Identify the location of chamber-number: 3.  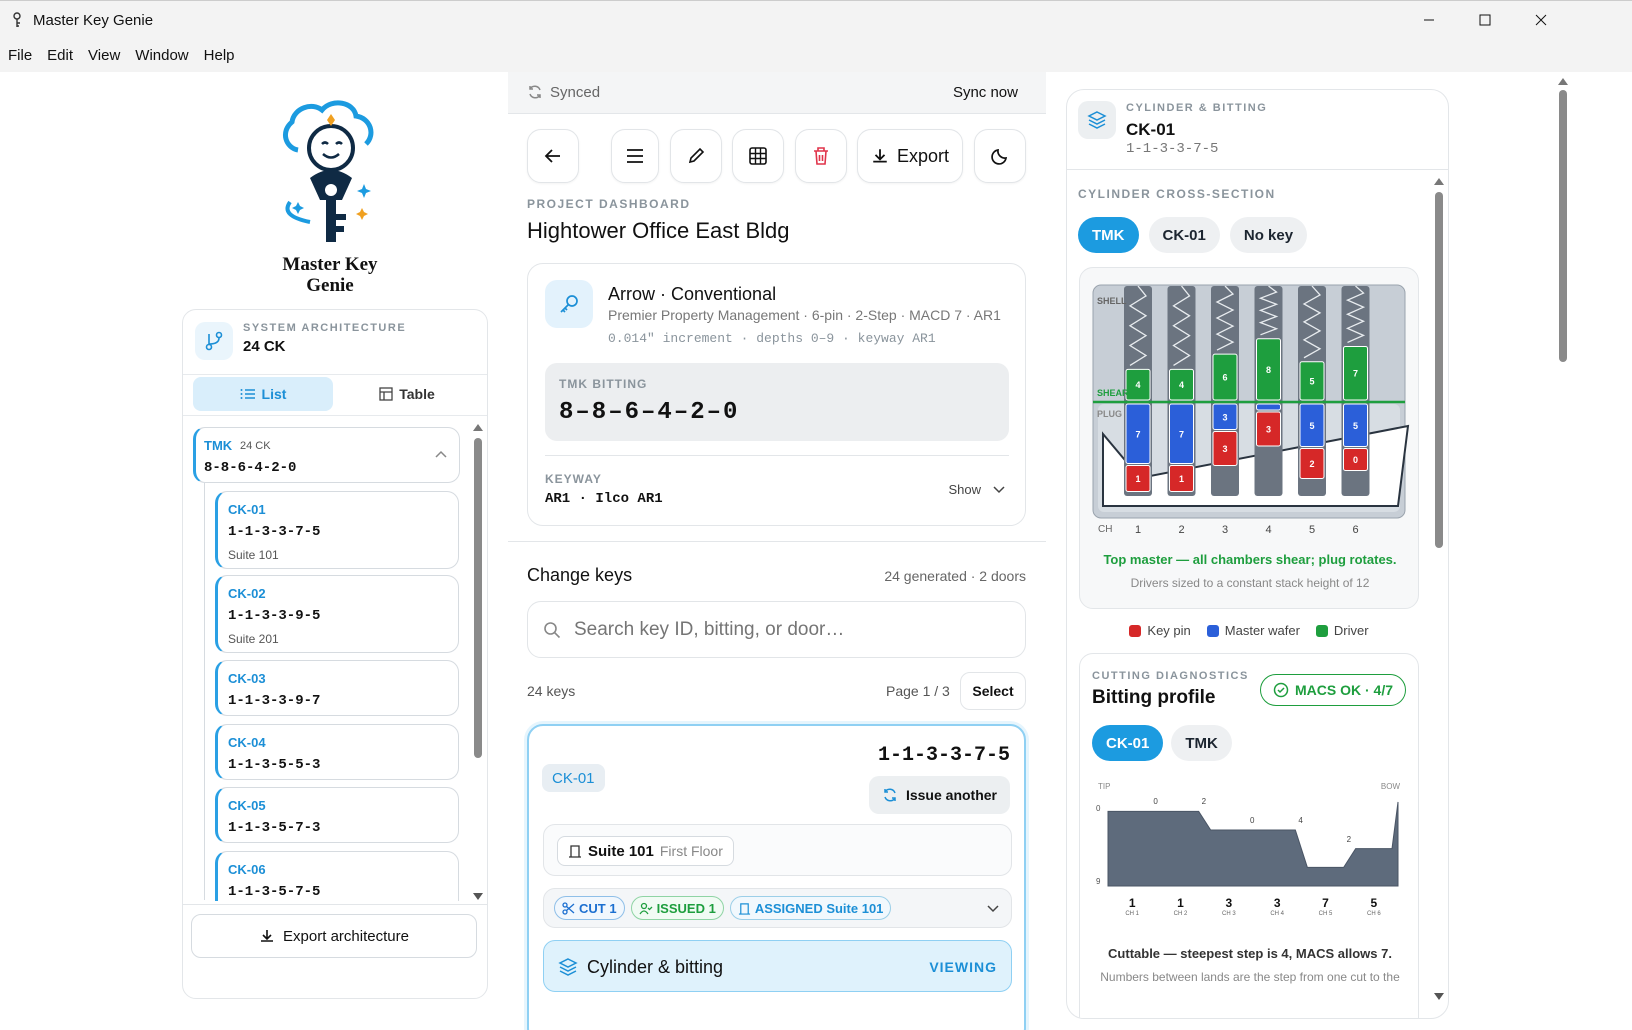
(1225, 530).